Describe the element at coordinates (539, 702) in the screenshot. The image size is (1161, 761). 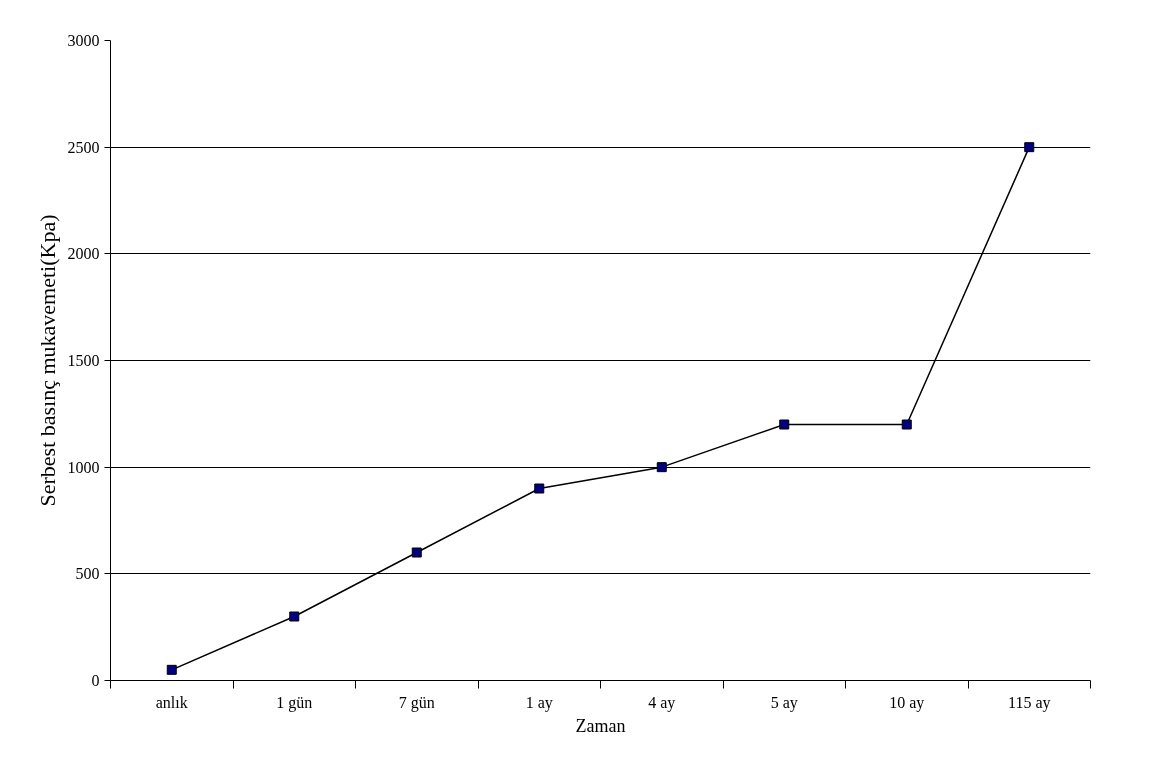
I see `x-tick-label: 1 ay` at that location.